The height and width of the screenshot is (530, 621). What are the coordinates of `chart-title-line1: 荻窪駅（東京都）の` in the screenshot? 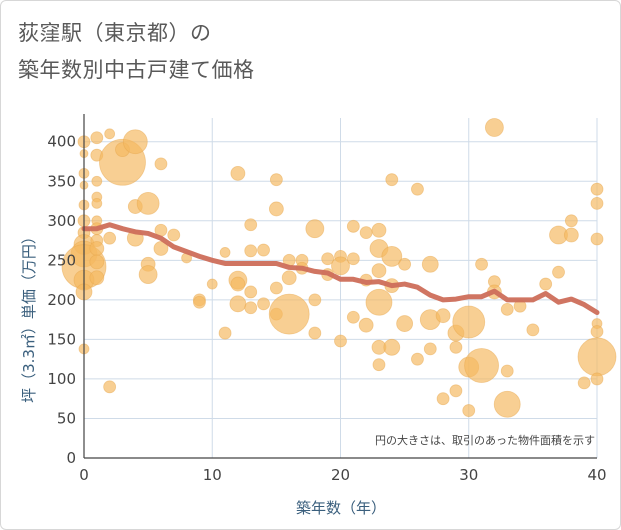 It's located at (115, 33).